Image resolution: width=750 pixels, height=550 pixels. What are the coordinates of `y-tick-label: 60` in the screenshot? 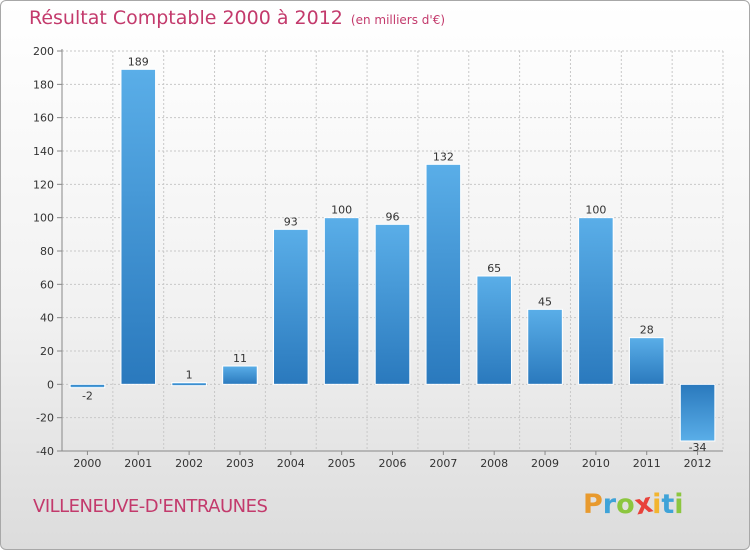 It's located at (47, 284).